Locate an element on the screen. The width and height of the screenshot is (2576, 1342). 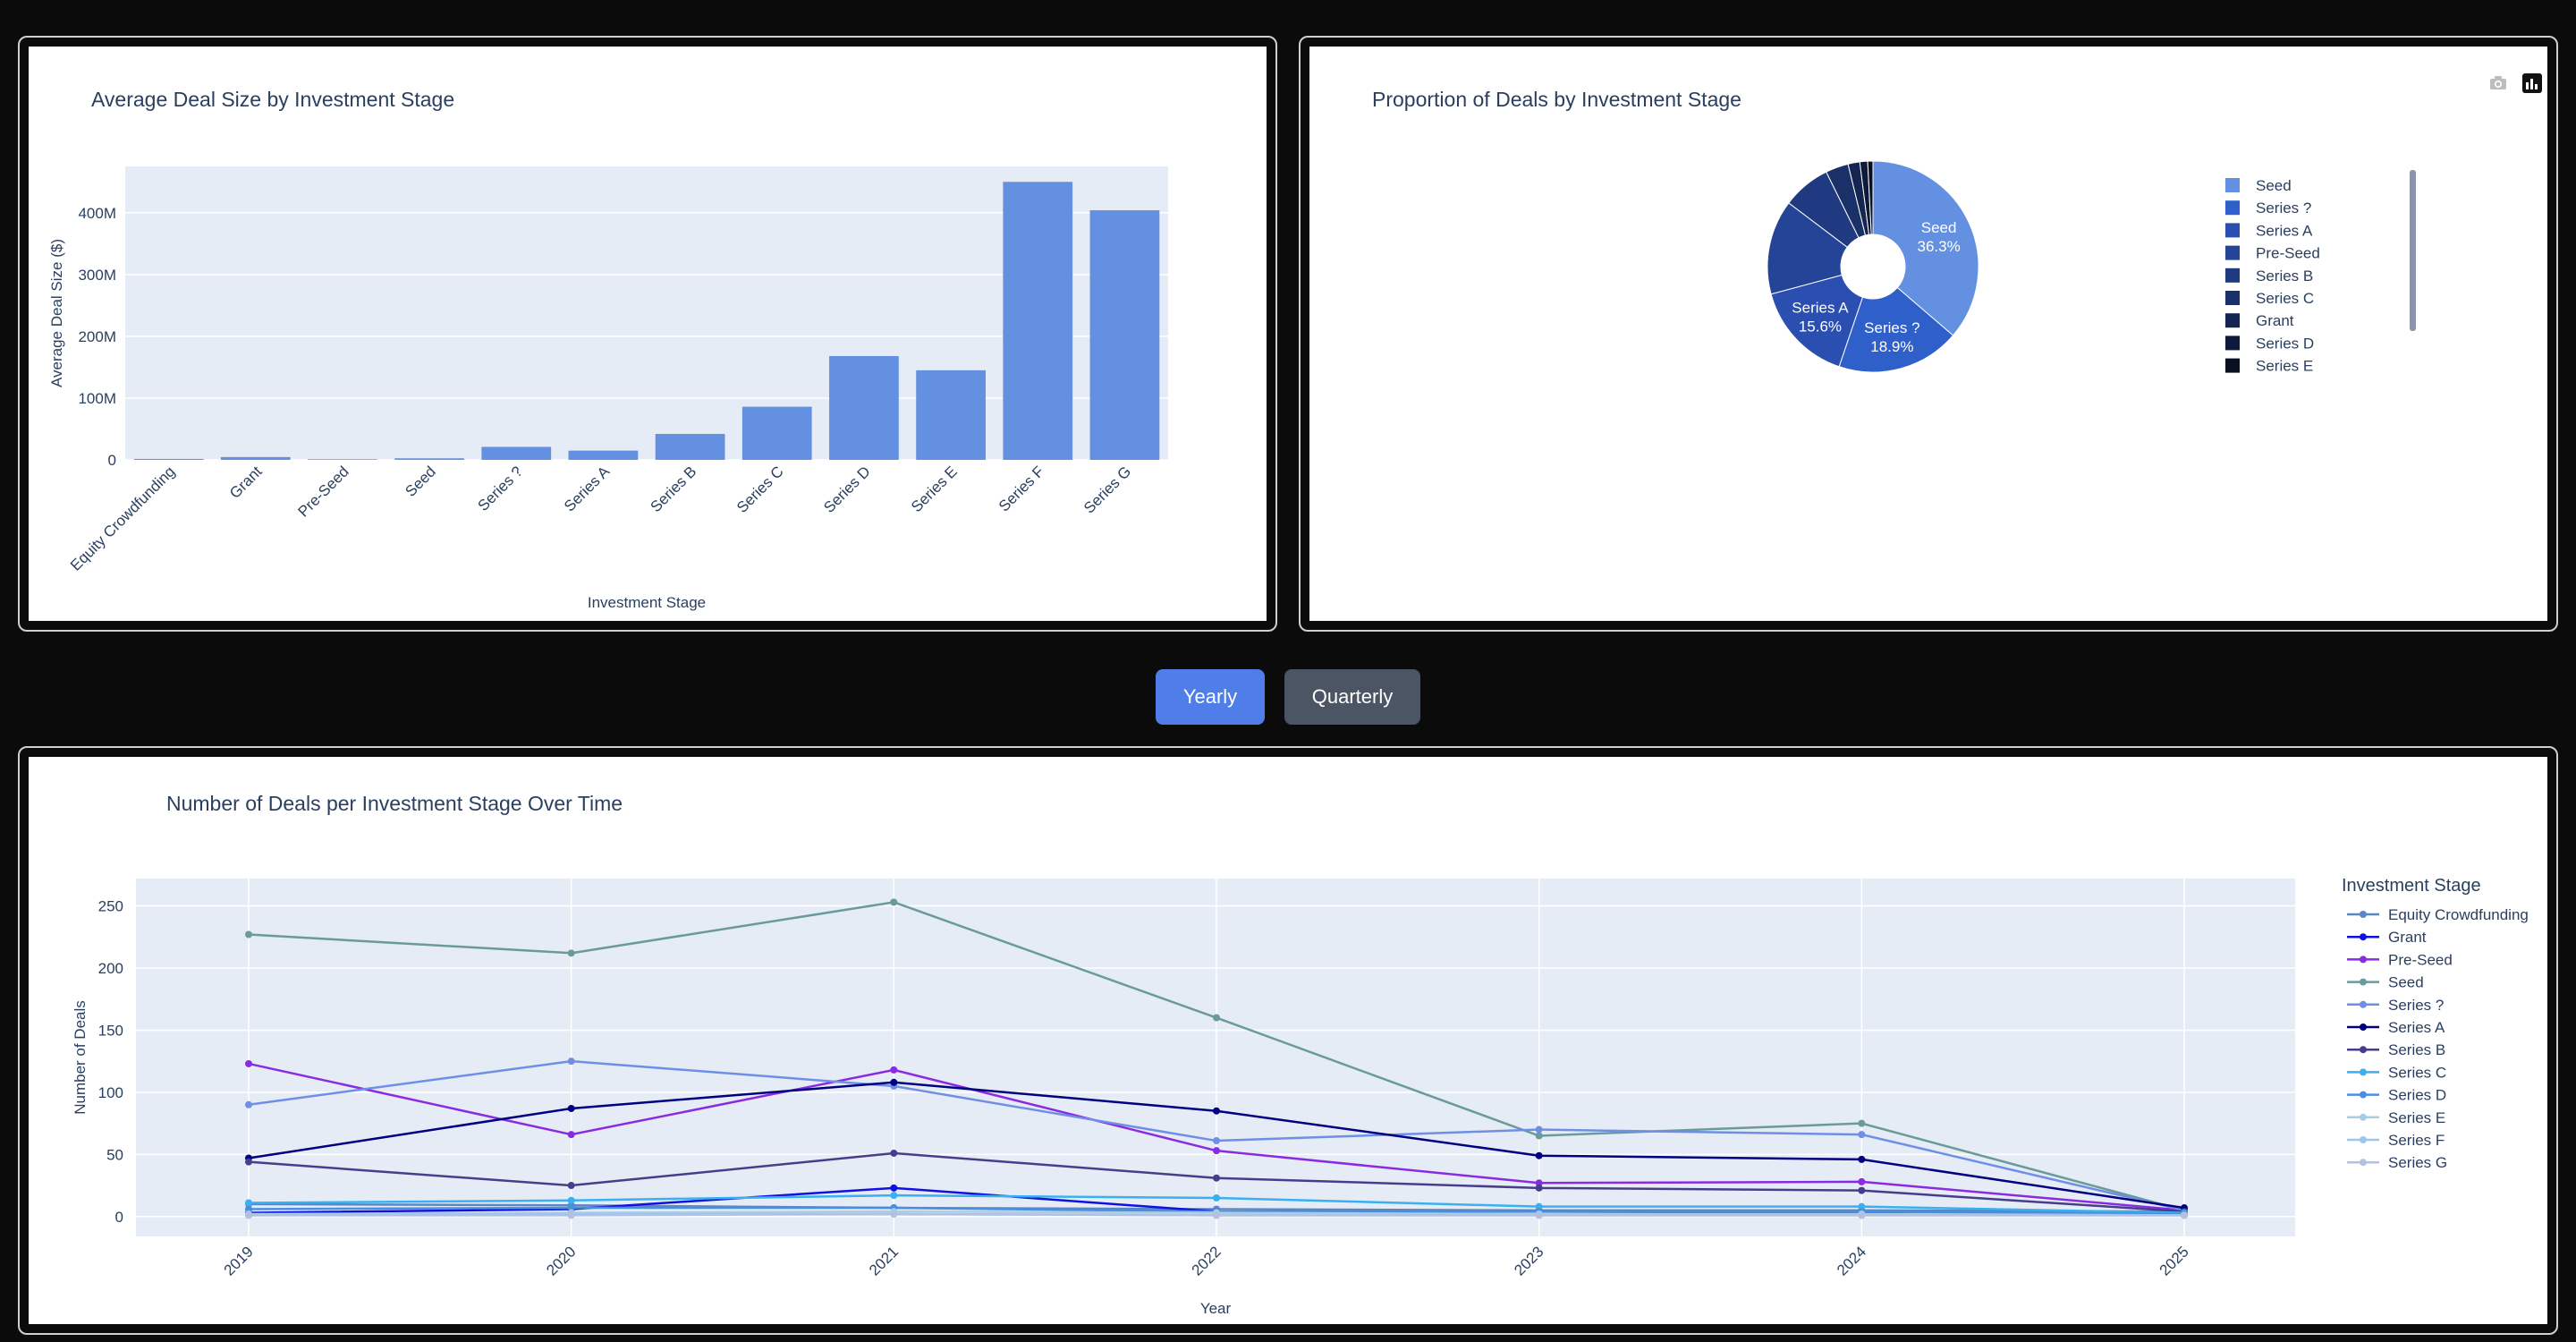
line-y-tick-label: 150 is located at coordinates (110, 1030).